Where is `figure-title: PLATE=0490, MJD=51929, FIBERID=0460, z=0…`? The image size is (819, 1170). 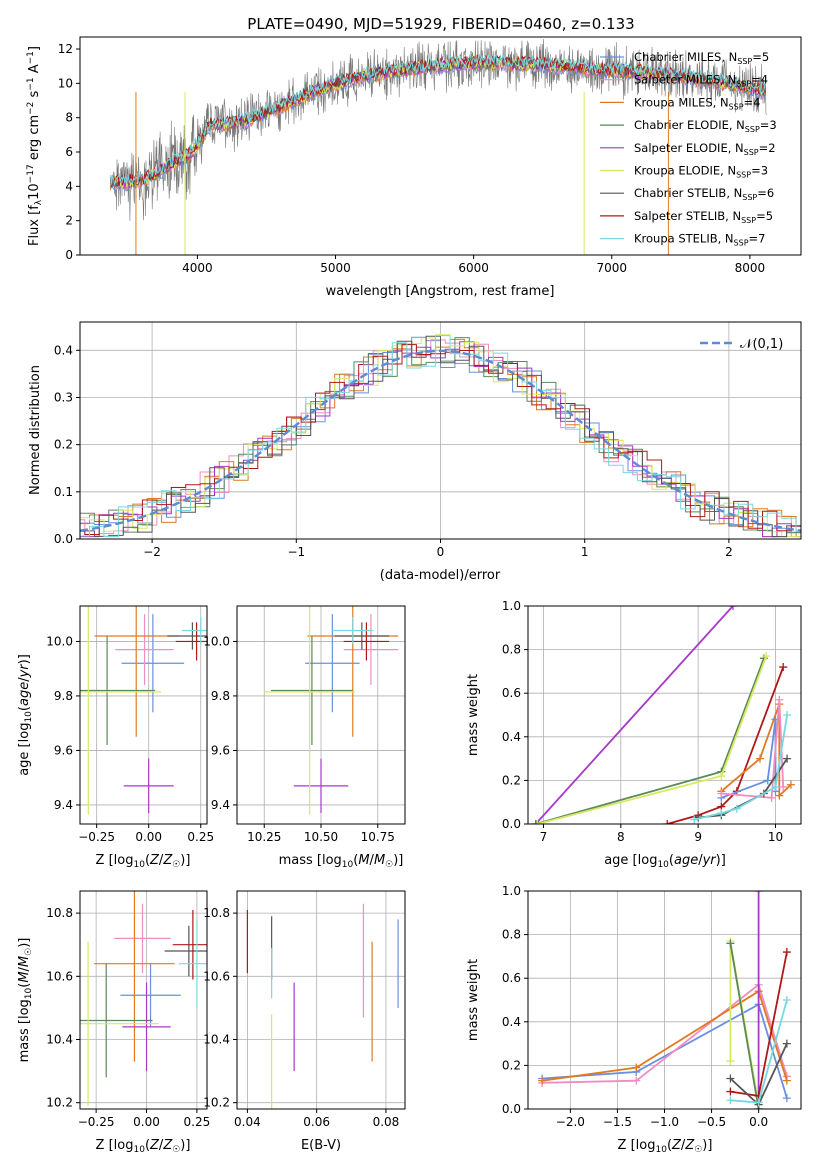
figure-title: PLATE=0490, MJD=51929, FIBERID=0460, z=0… is located at coordinates (440, 24).